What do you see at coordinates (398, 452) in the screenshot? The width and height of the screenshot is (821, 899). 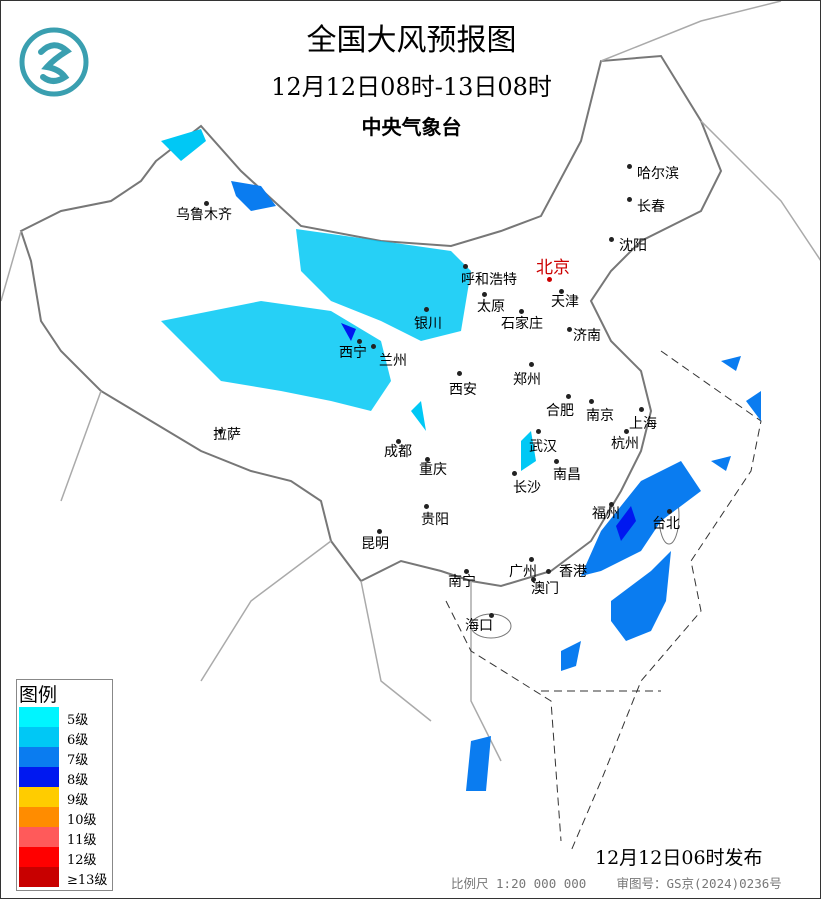 I see `city-label: 成都` at bounding box center [398, 452].